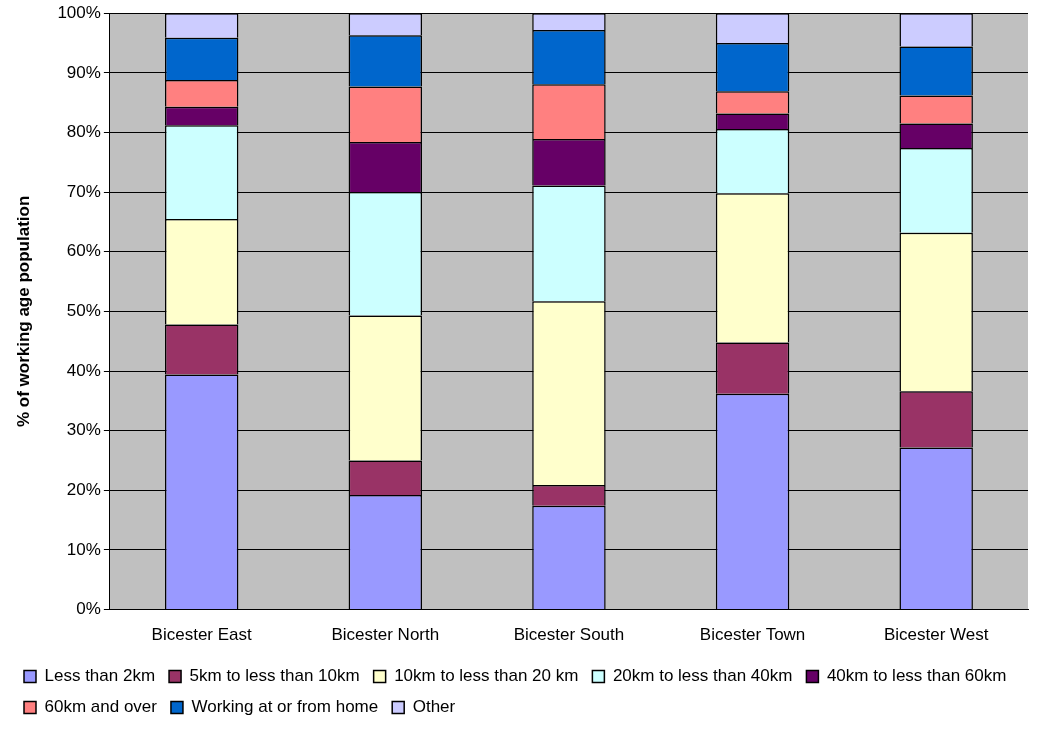 The height and width of the screenshot is (736, 1048). Describe the element at coordinates (83, 549) in the screenshot. I see `y-tick-label: 10%` at that location.